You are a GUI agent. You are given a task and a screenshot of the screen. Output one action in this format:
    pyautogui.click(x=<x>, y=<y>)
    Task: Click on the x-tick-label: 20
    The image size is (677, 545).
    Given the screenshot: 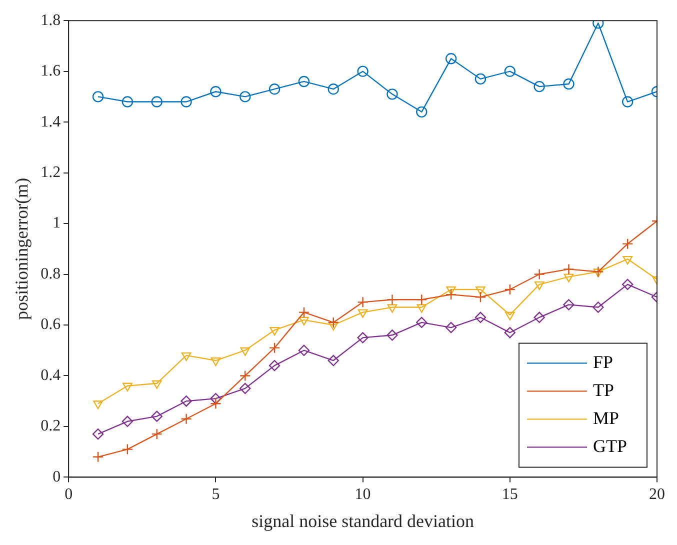 What is the action you would take?
    pyautogui.click(x=657, y=495)
    